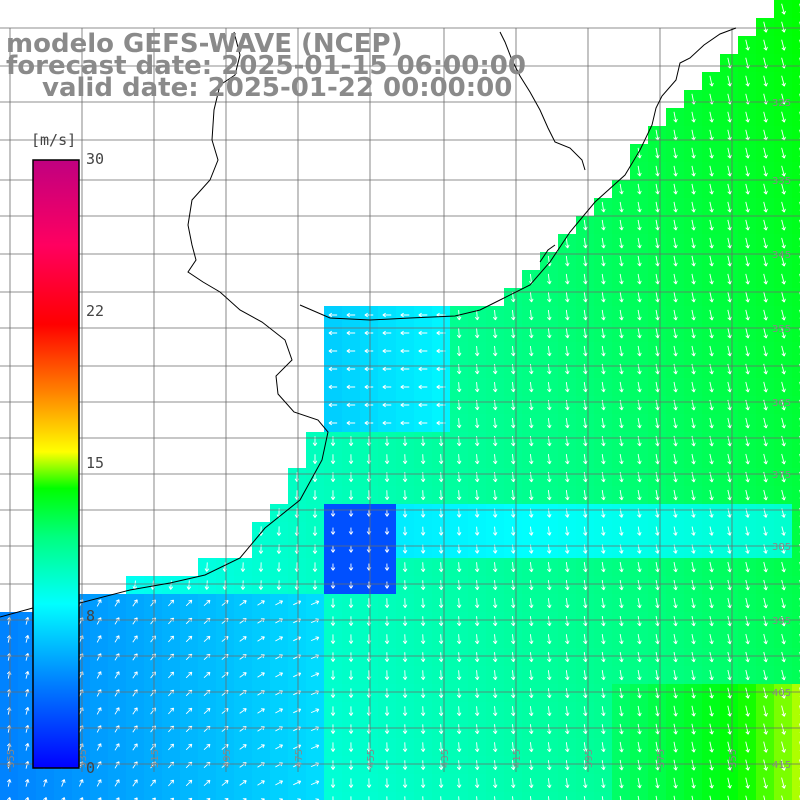  I want to click on lat-label: 325, so click(781, 103).